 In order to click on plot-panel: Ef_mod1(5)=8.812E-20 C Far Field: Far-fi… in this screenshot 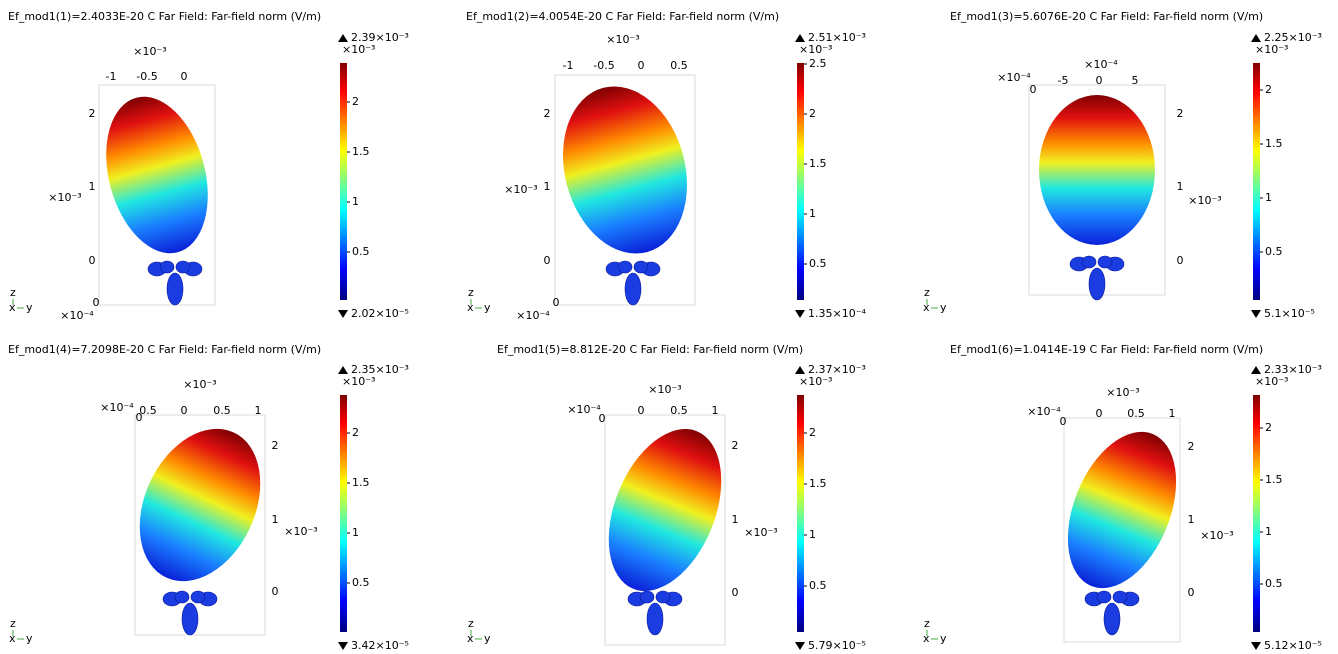, I will do `click(666, 497)`.